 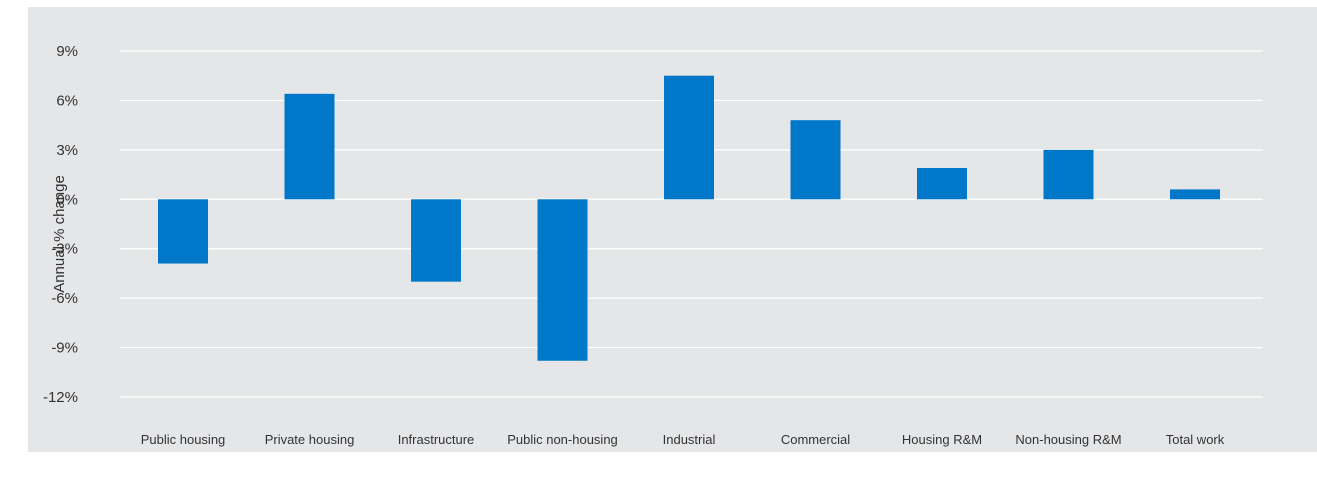 What do you see at coordinates (67, 150) in the screenshot?
I see `y-tick-label: 3%` at bounding box center [67, 150].